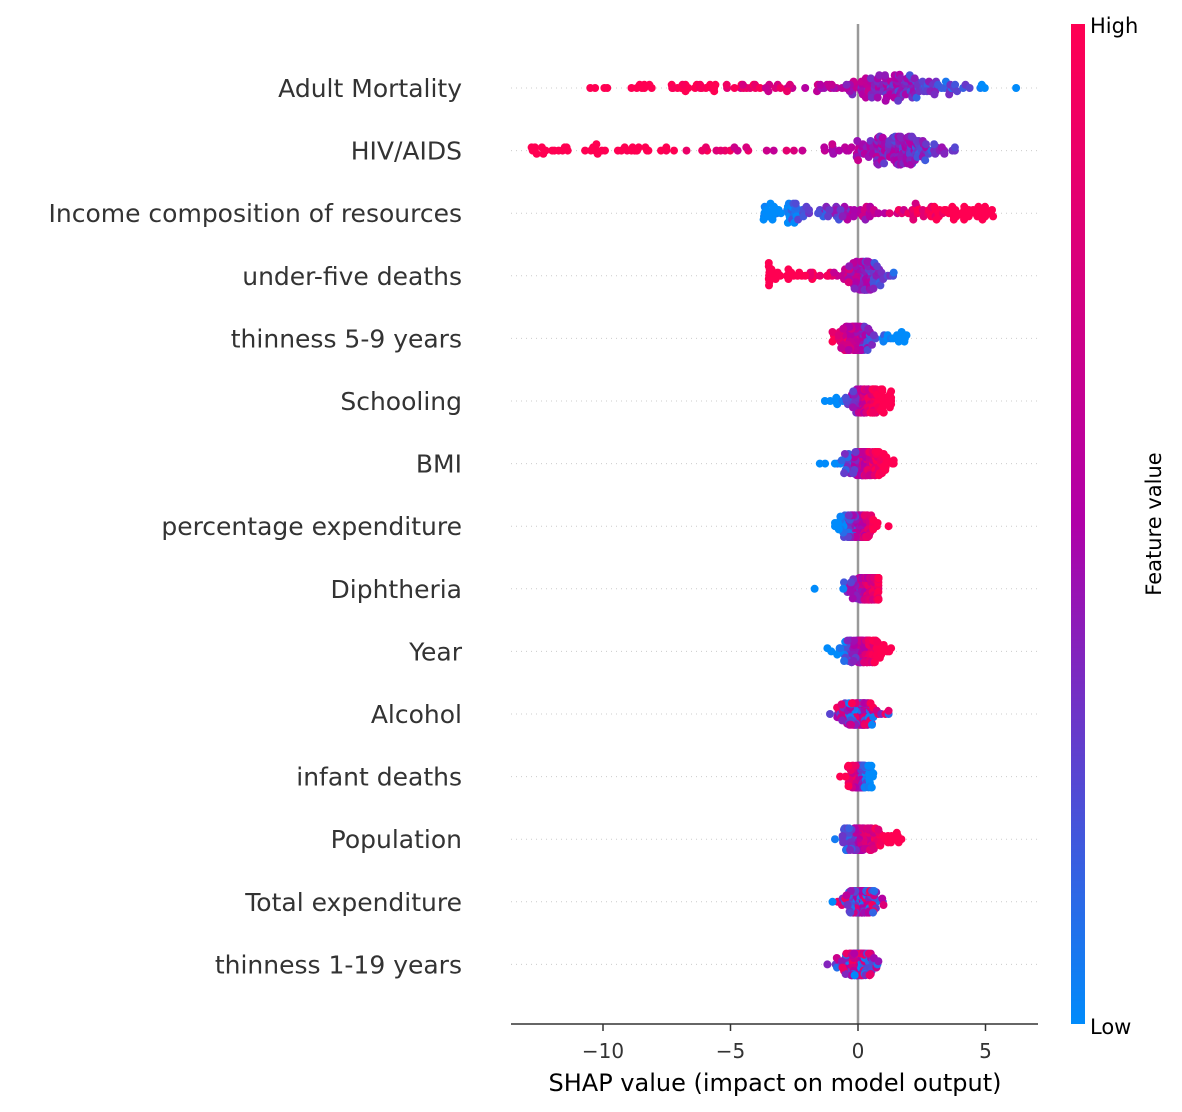 Image resolution: width=1182 pixels, height=1112 pixels. Describe the element at coordinates (370, 88) in the screenshot. I see `feature-label: Adult Mortality` at that location.